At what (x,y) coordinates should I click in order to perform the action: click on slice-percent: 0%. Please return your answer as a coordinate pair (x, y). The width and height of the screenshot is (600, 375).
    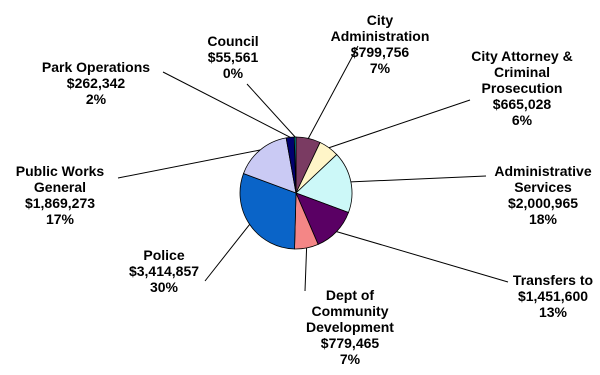
    Looking at the image, I should click on (233, 73).